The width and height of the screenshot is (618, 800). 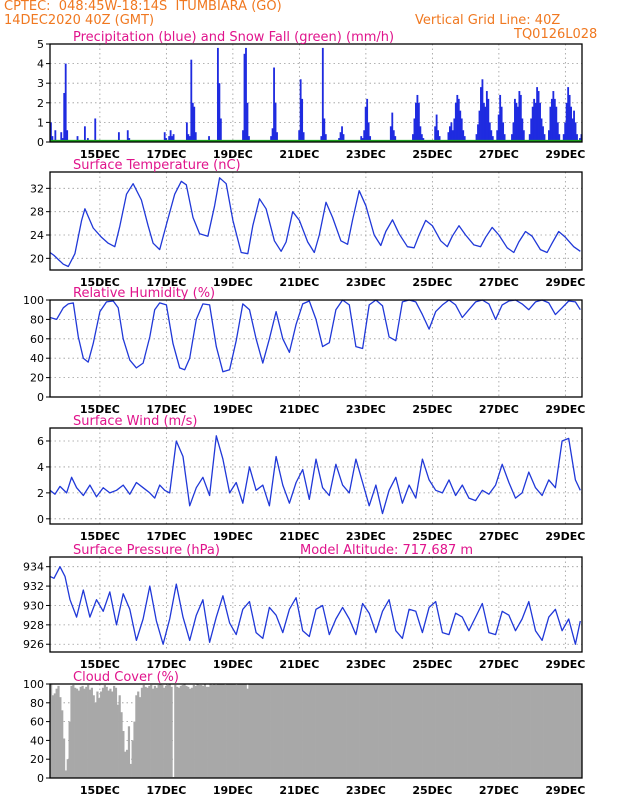 I want to click on precip-xtick-label: 23DEC, so click(x=366, y=154).